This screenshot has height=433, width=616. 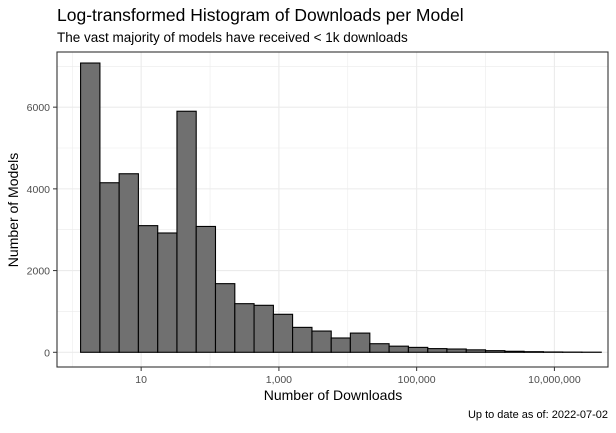 What do you see at coordinates (141, 380) in the screenshot?
I see `x-tick-label: 10` at bounding box center [141, 380].